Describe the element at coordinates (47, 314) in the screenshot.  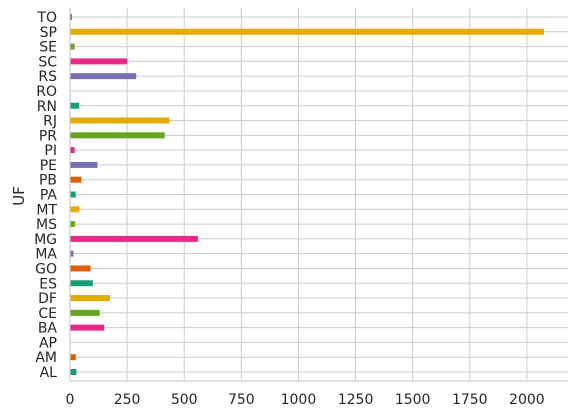
I see `y-tick-label: CE` at that location.